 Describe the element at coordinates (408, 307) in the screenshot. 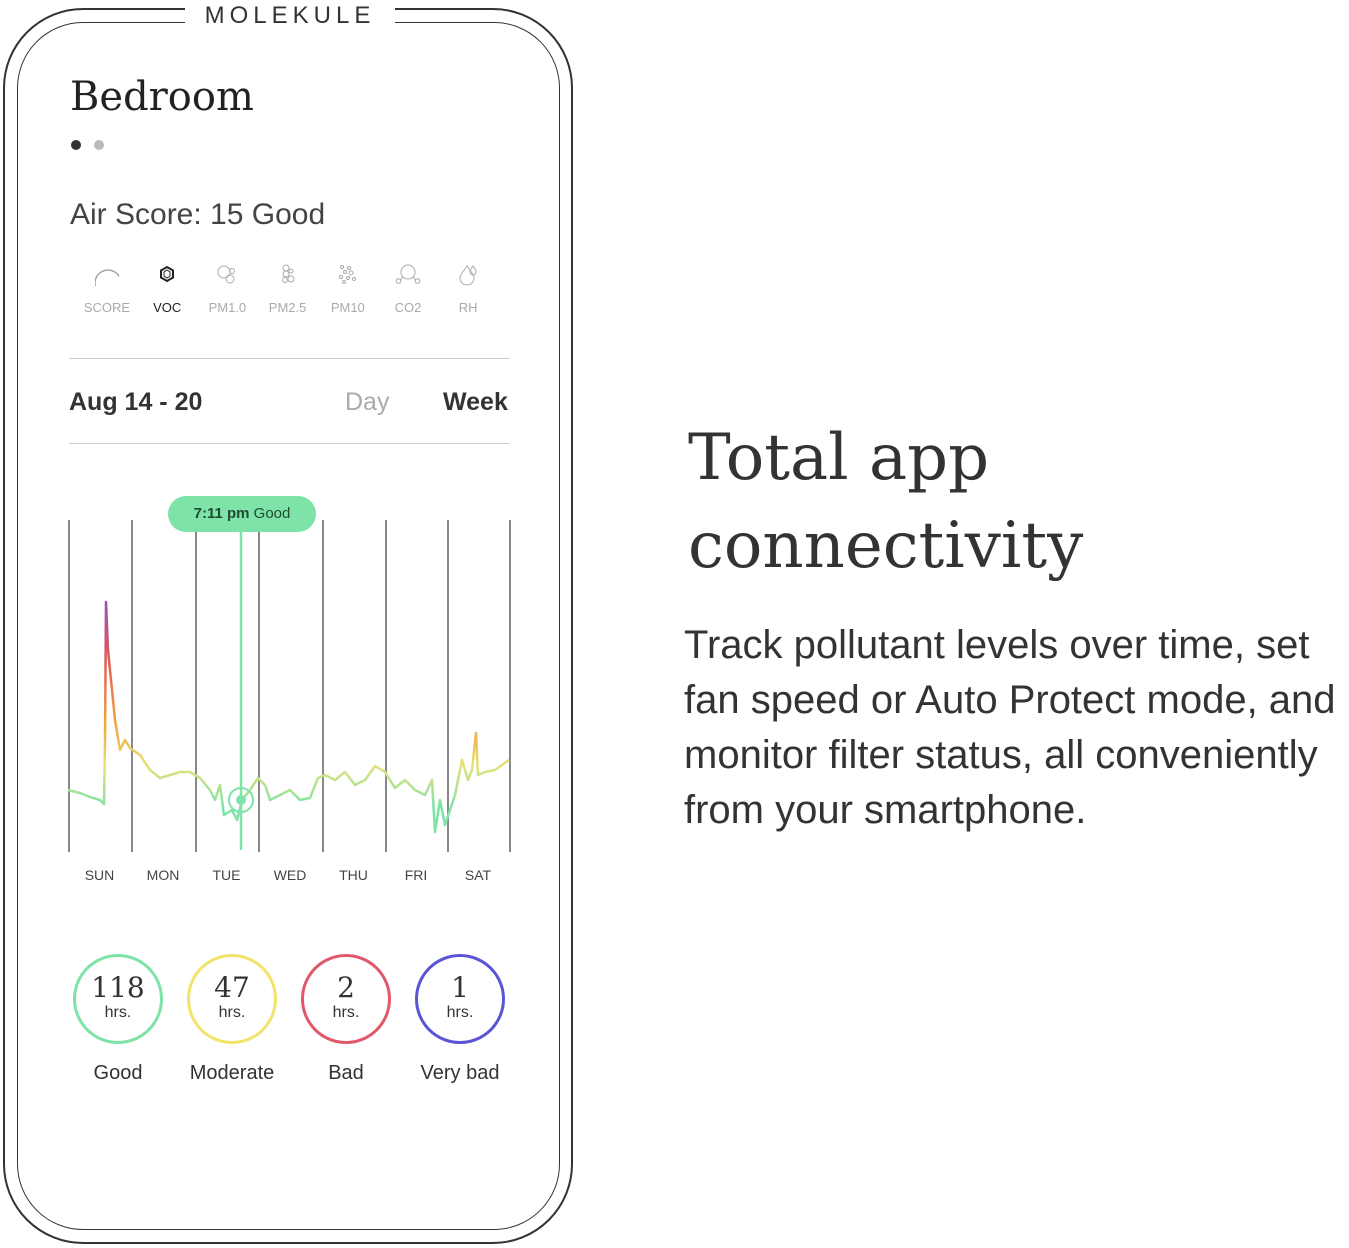

I see `metric-label: CO2` at that location.